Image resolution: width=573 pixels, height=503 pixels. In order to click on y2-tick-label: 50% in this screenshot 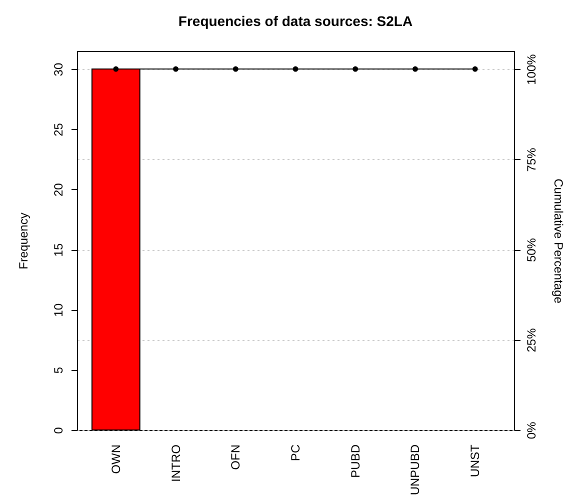, I will do `click(531, 250)`.